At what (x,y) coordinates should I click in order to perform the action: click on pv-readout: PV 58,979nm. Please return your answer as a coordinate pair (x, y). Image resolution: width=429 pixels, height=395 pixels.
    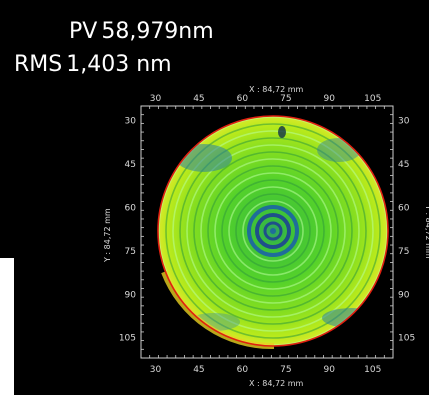
    Looking at the image, I should click on (141, 32).